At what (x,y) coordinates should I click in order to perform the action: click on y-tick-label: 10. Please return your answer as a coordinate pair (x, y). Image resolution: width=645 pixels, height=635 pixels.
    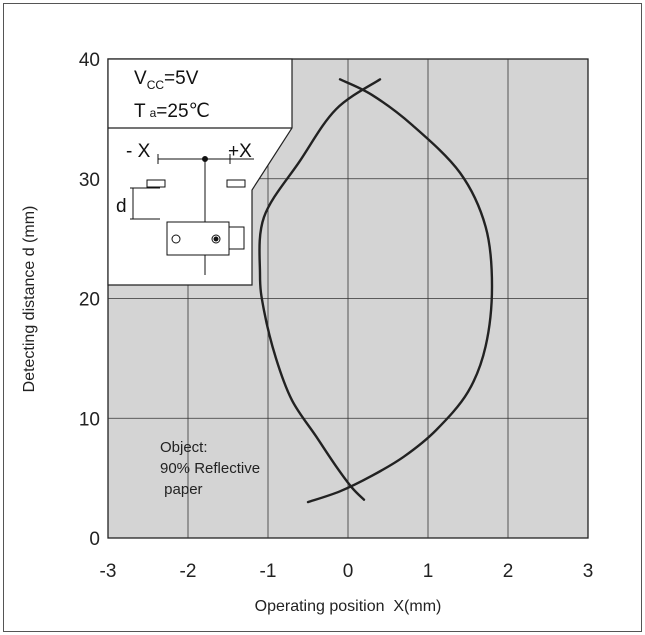
    Looking at the image, I should click on (89, 419).